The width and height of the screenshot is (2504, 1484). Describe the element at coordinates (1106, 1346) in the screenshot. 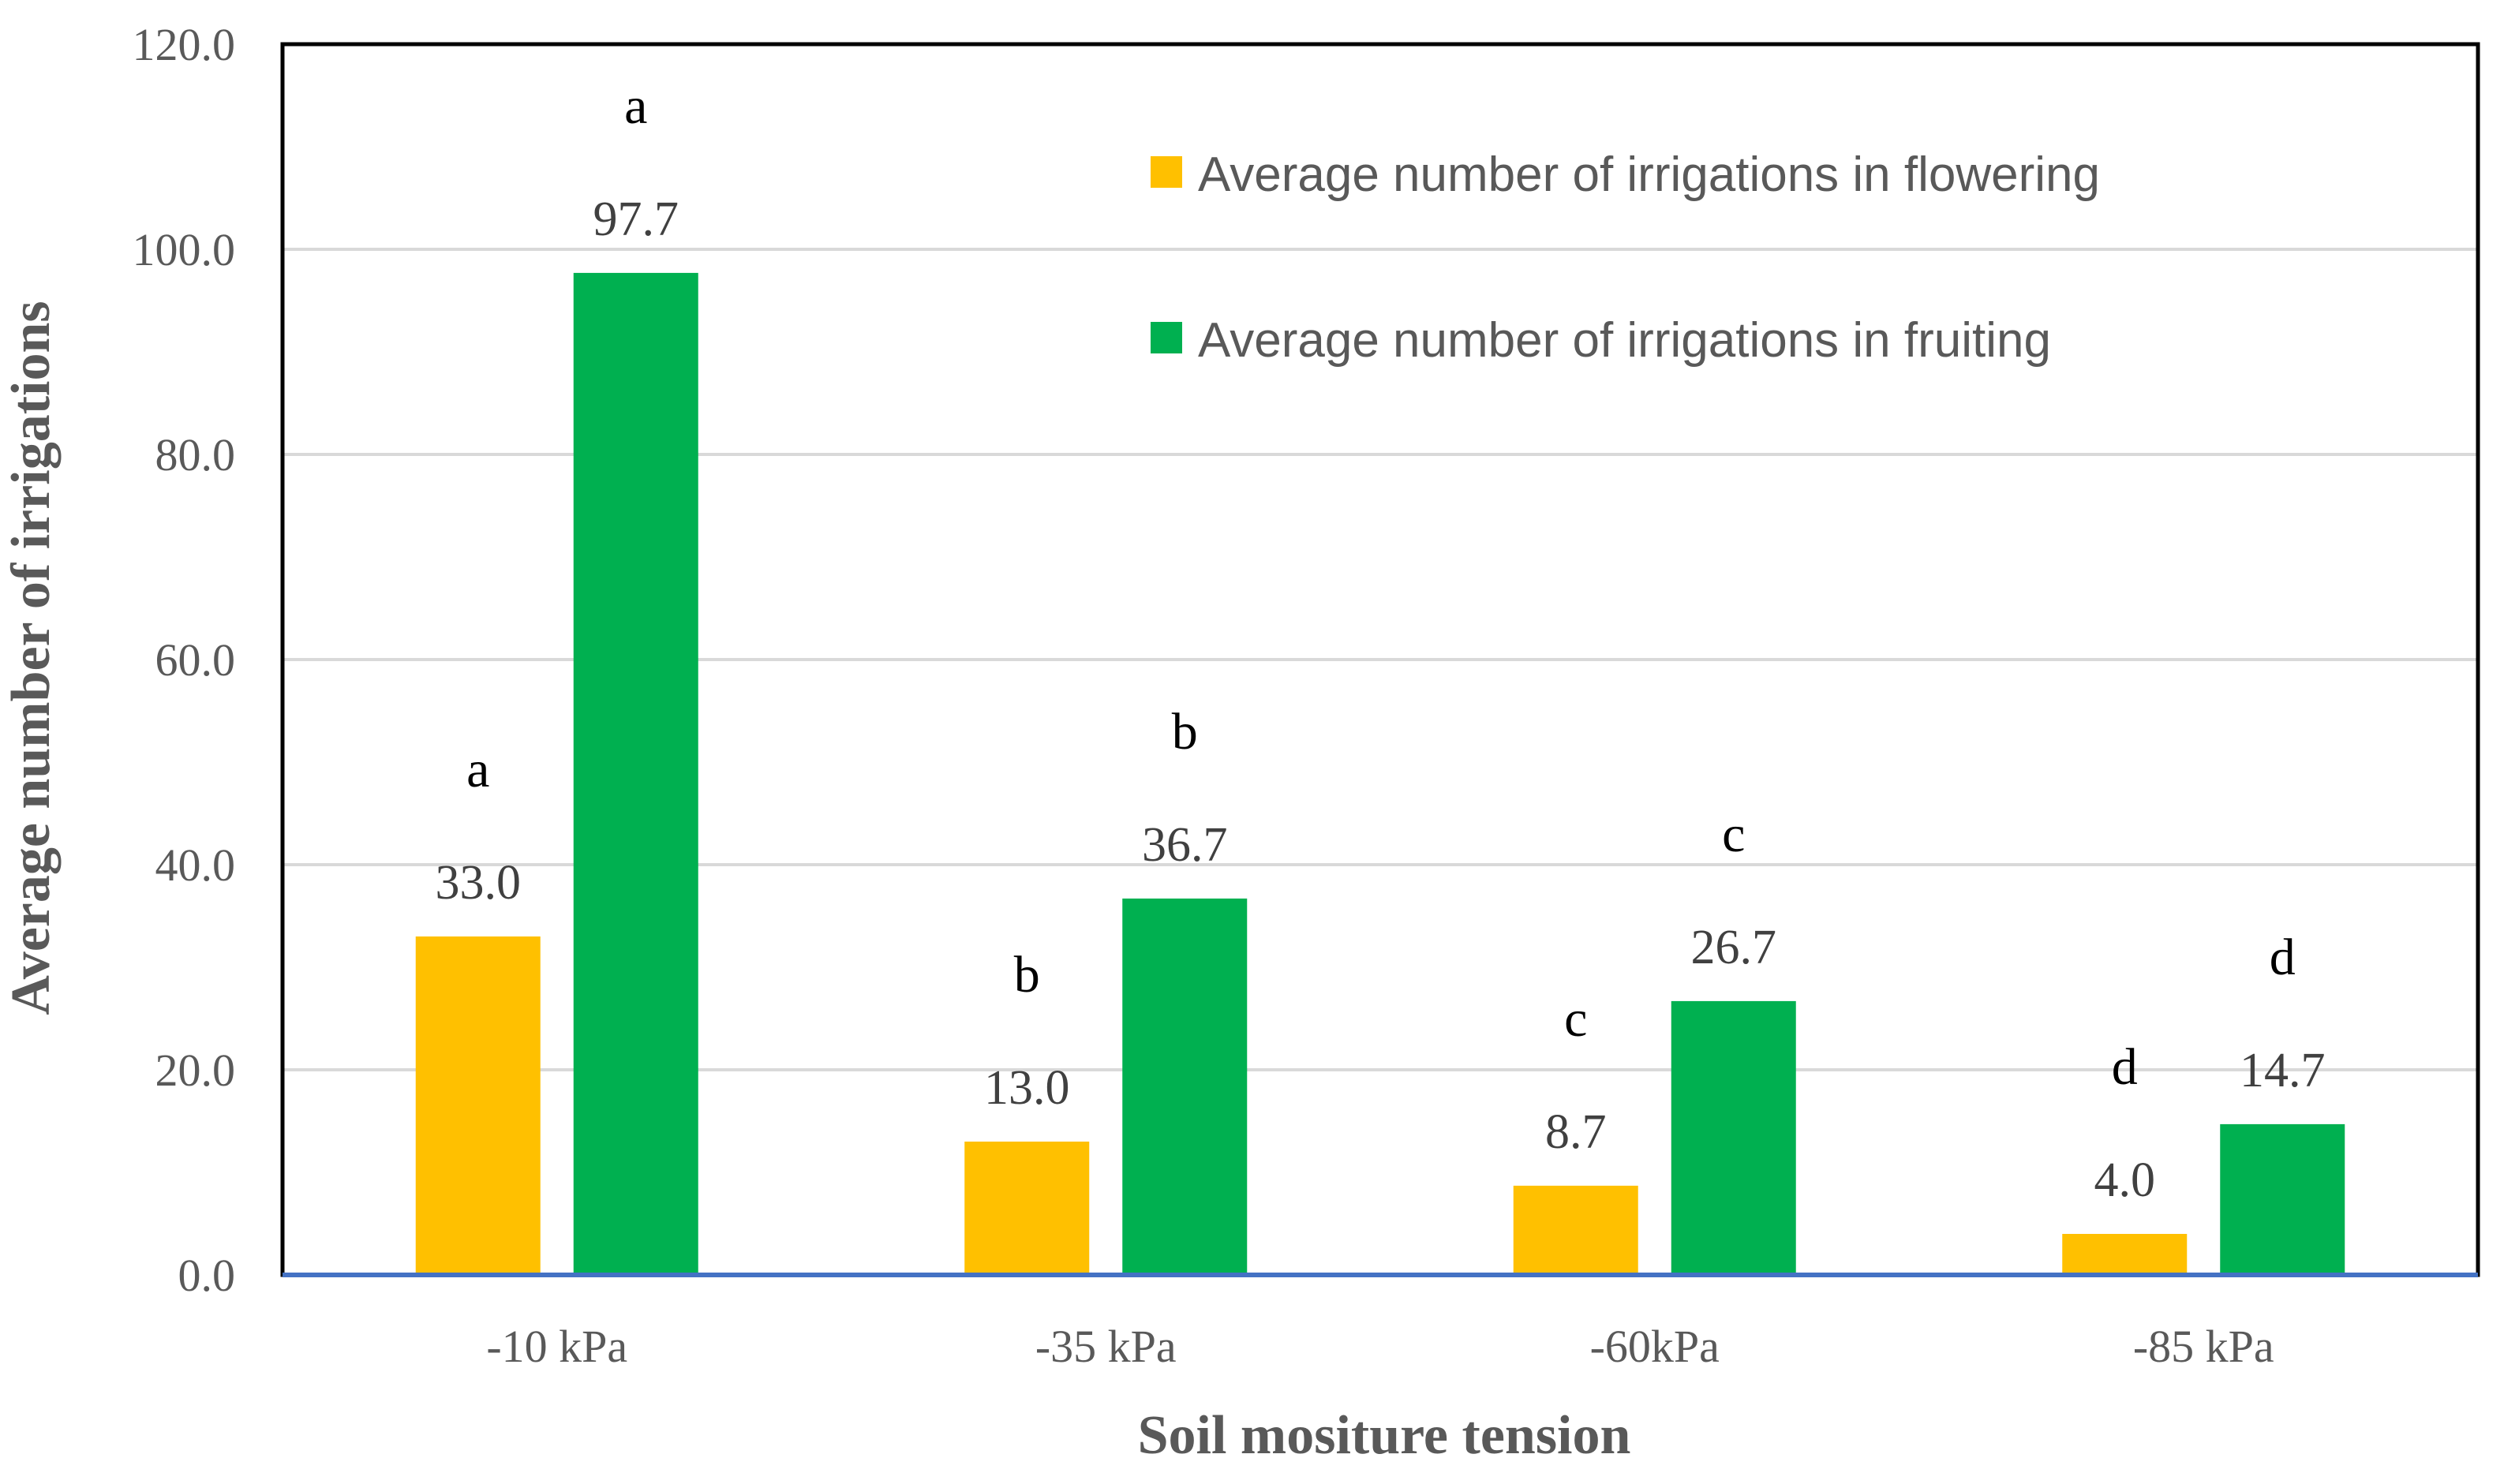

I see `x-tick-label: -35 kPa` at that location.